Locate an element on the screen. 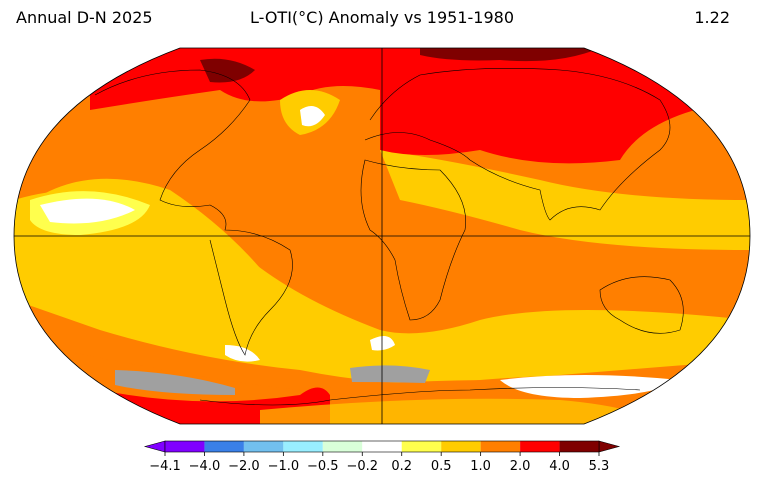 Image resolution: width=760 pixels, height=491 pixels. colorbar-tick-label: −0.2 is located at coordinates (362, 466).